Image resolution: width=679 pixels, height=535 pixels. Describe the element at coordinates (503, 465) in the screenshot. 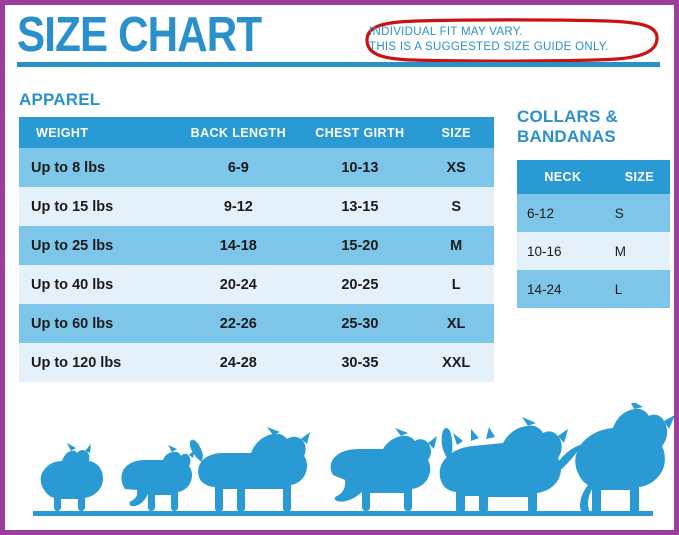

I see `husky-dog-icon` at that location.